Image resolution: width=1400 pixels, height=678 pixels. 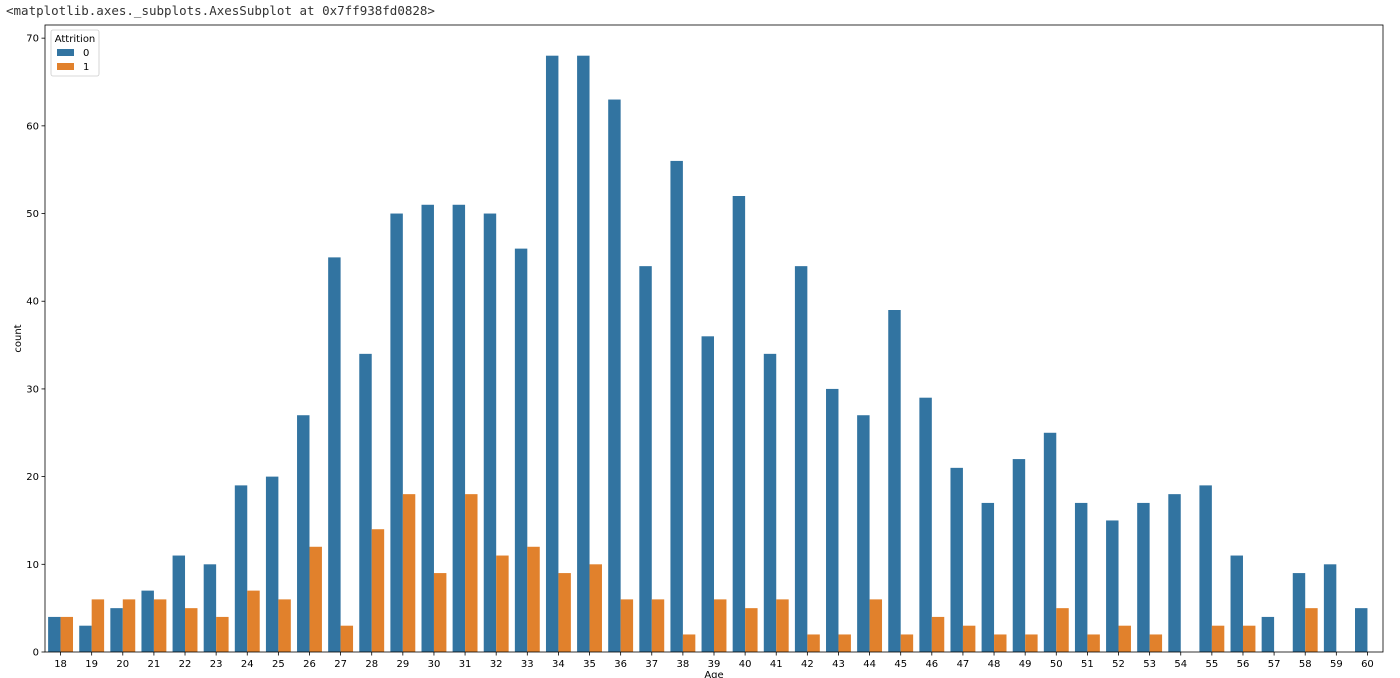 I want to click on x-tick-label: 27, so click(x=340, y=664).